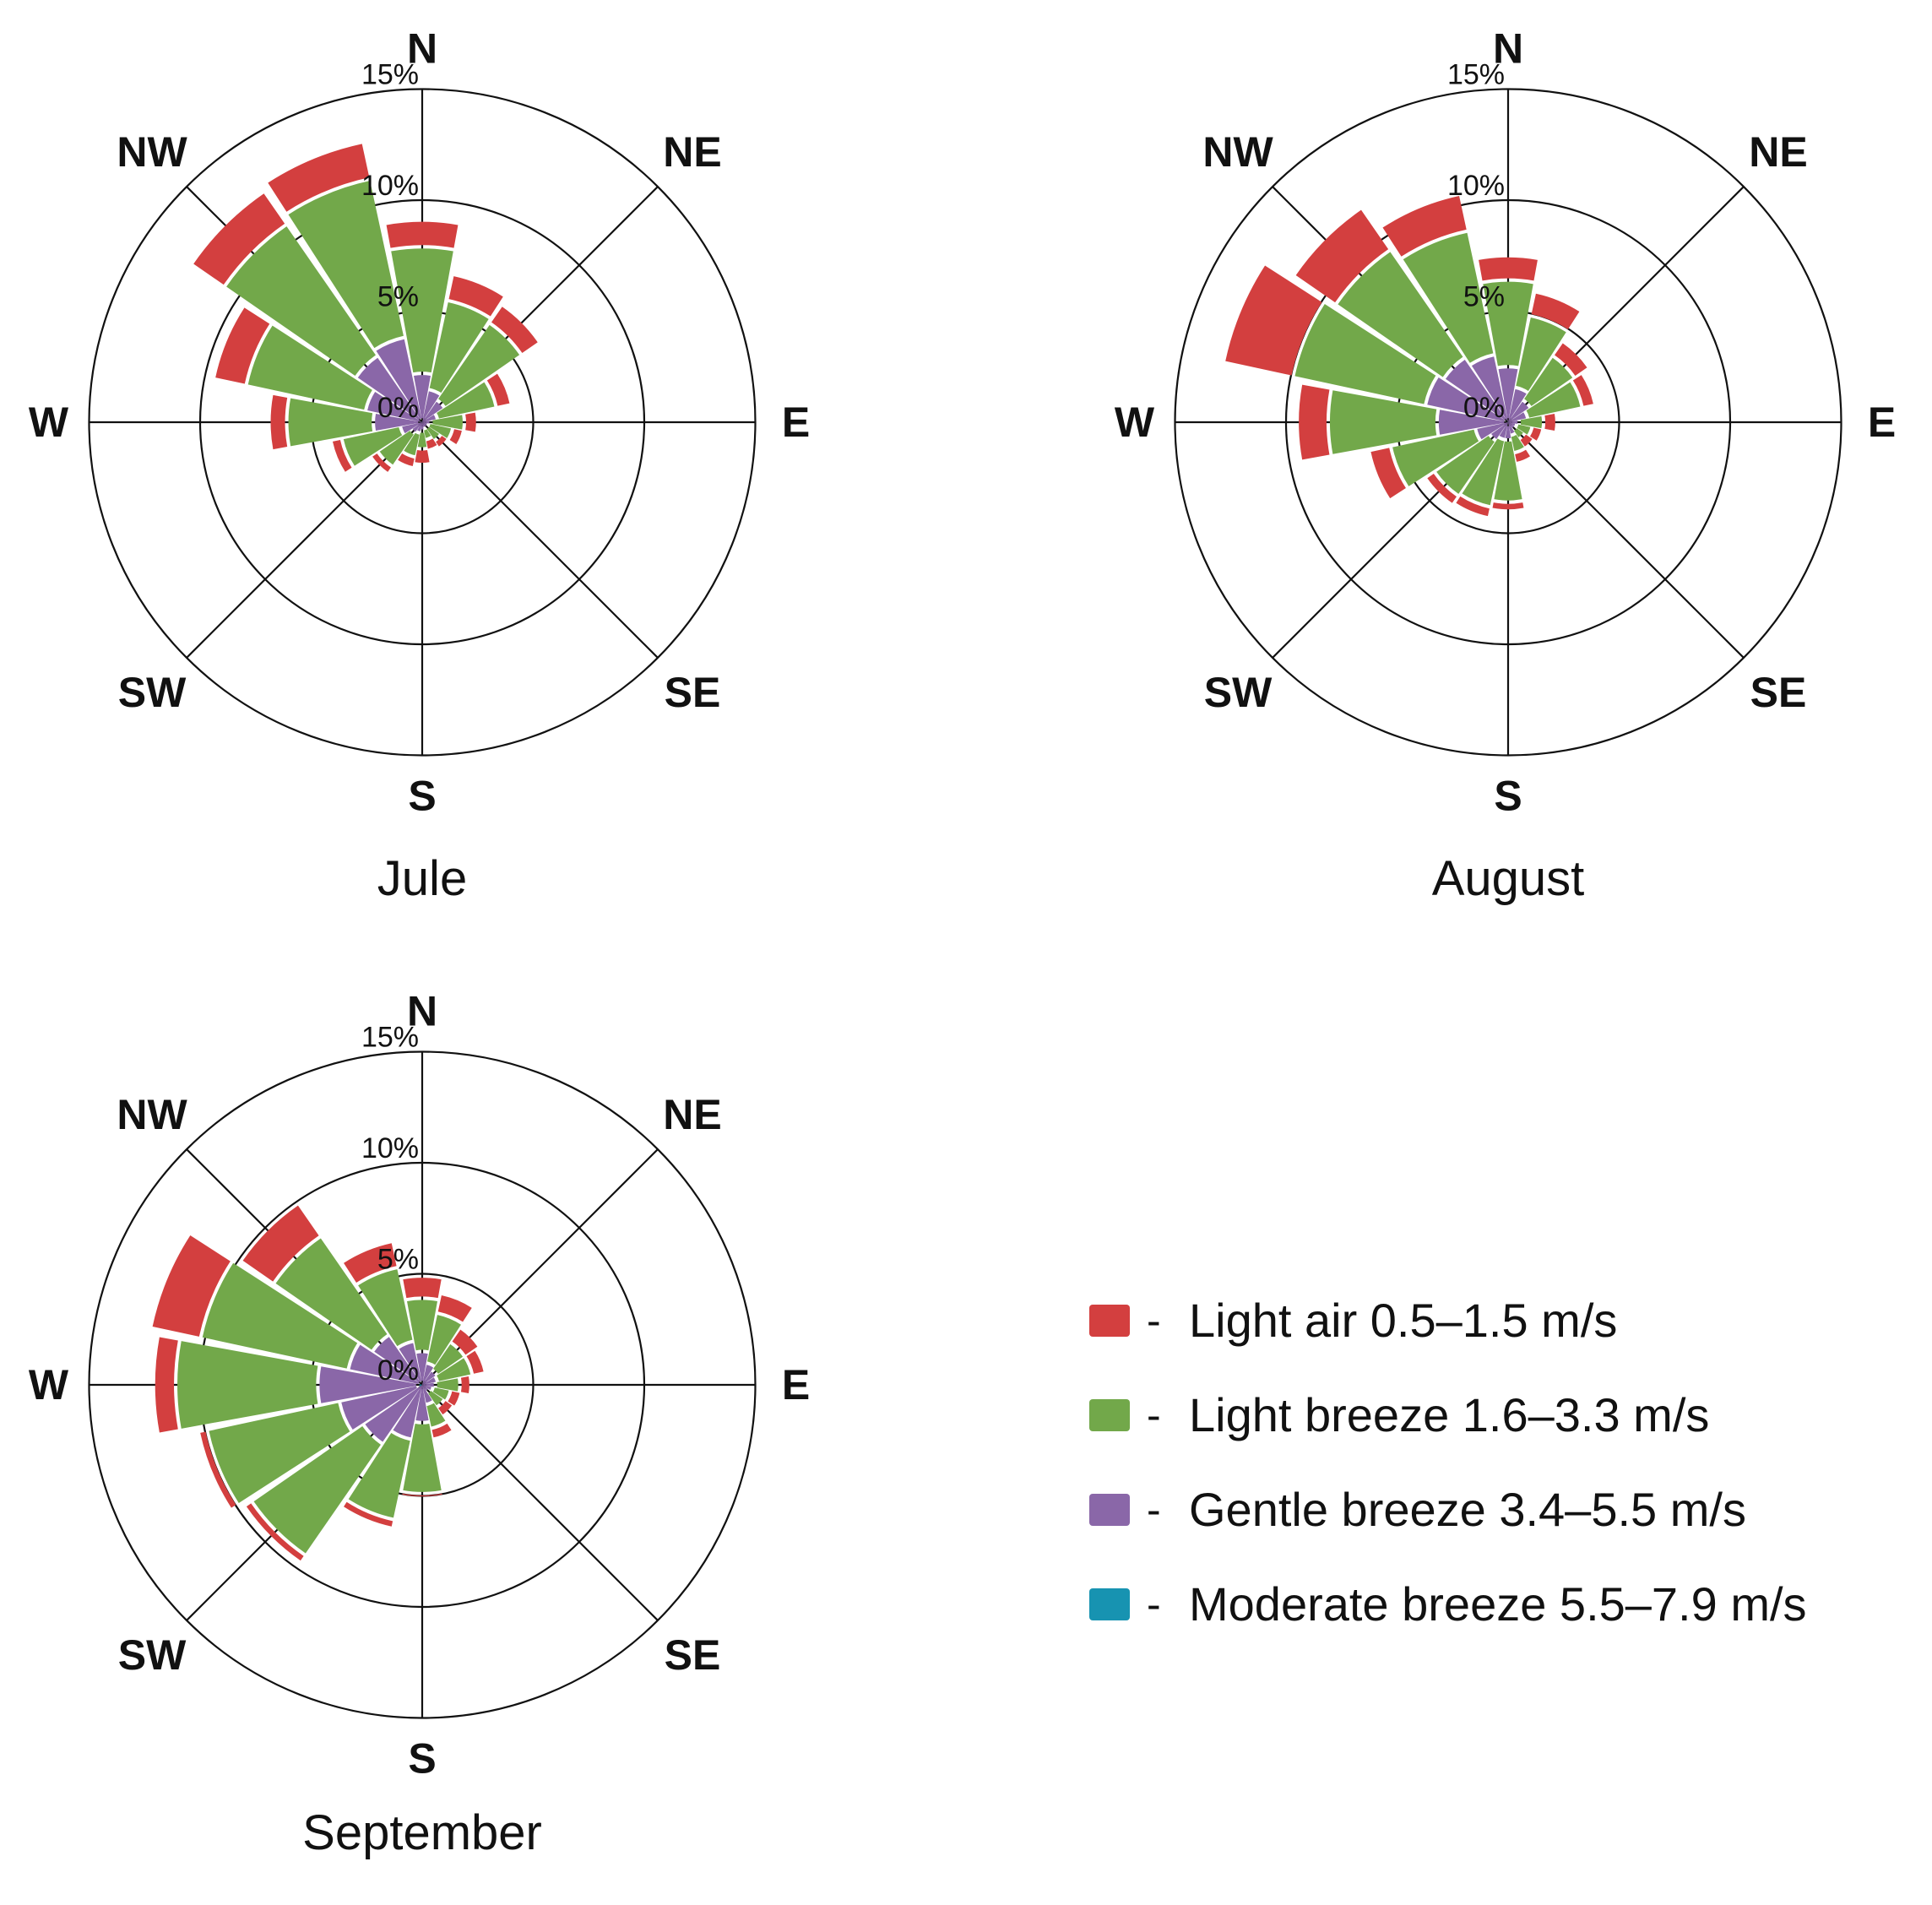 This screenshot has width=1932, height=1905. What do you see at coordinates (1508, 878) in the screenshot?
I see `chart-title: August` at bounding box center [1508, 878].